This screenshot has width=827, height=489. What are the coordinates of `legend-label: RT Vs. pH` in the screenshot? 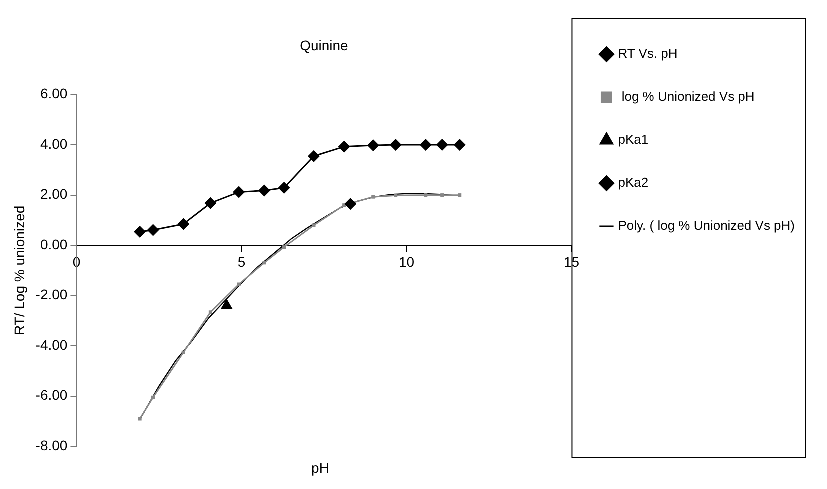 It's located at (648, 54).